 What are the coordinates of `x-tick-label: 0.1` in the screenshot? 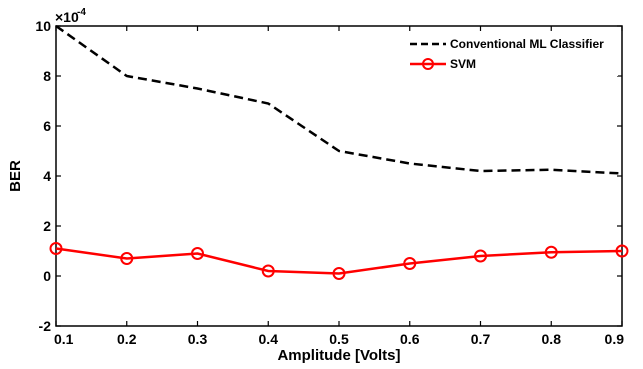 It's located at (64, 339).